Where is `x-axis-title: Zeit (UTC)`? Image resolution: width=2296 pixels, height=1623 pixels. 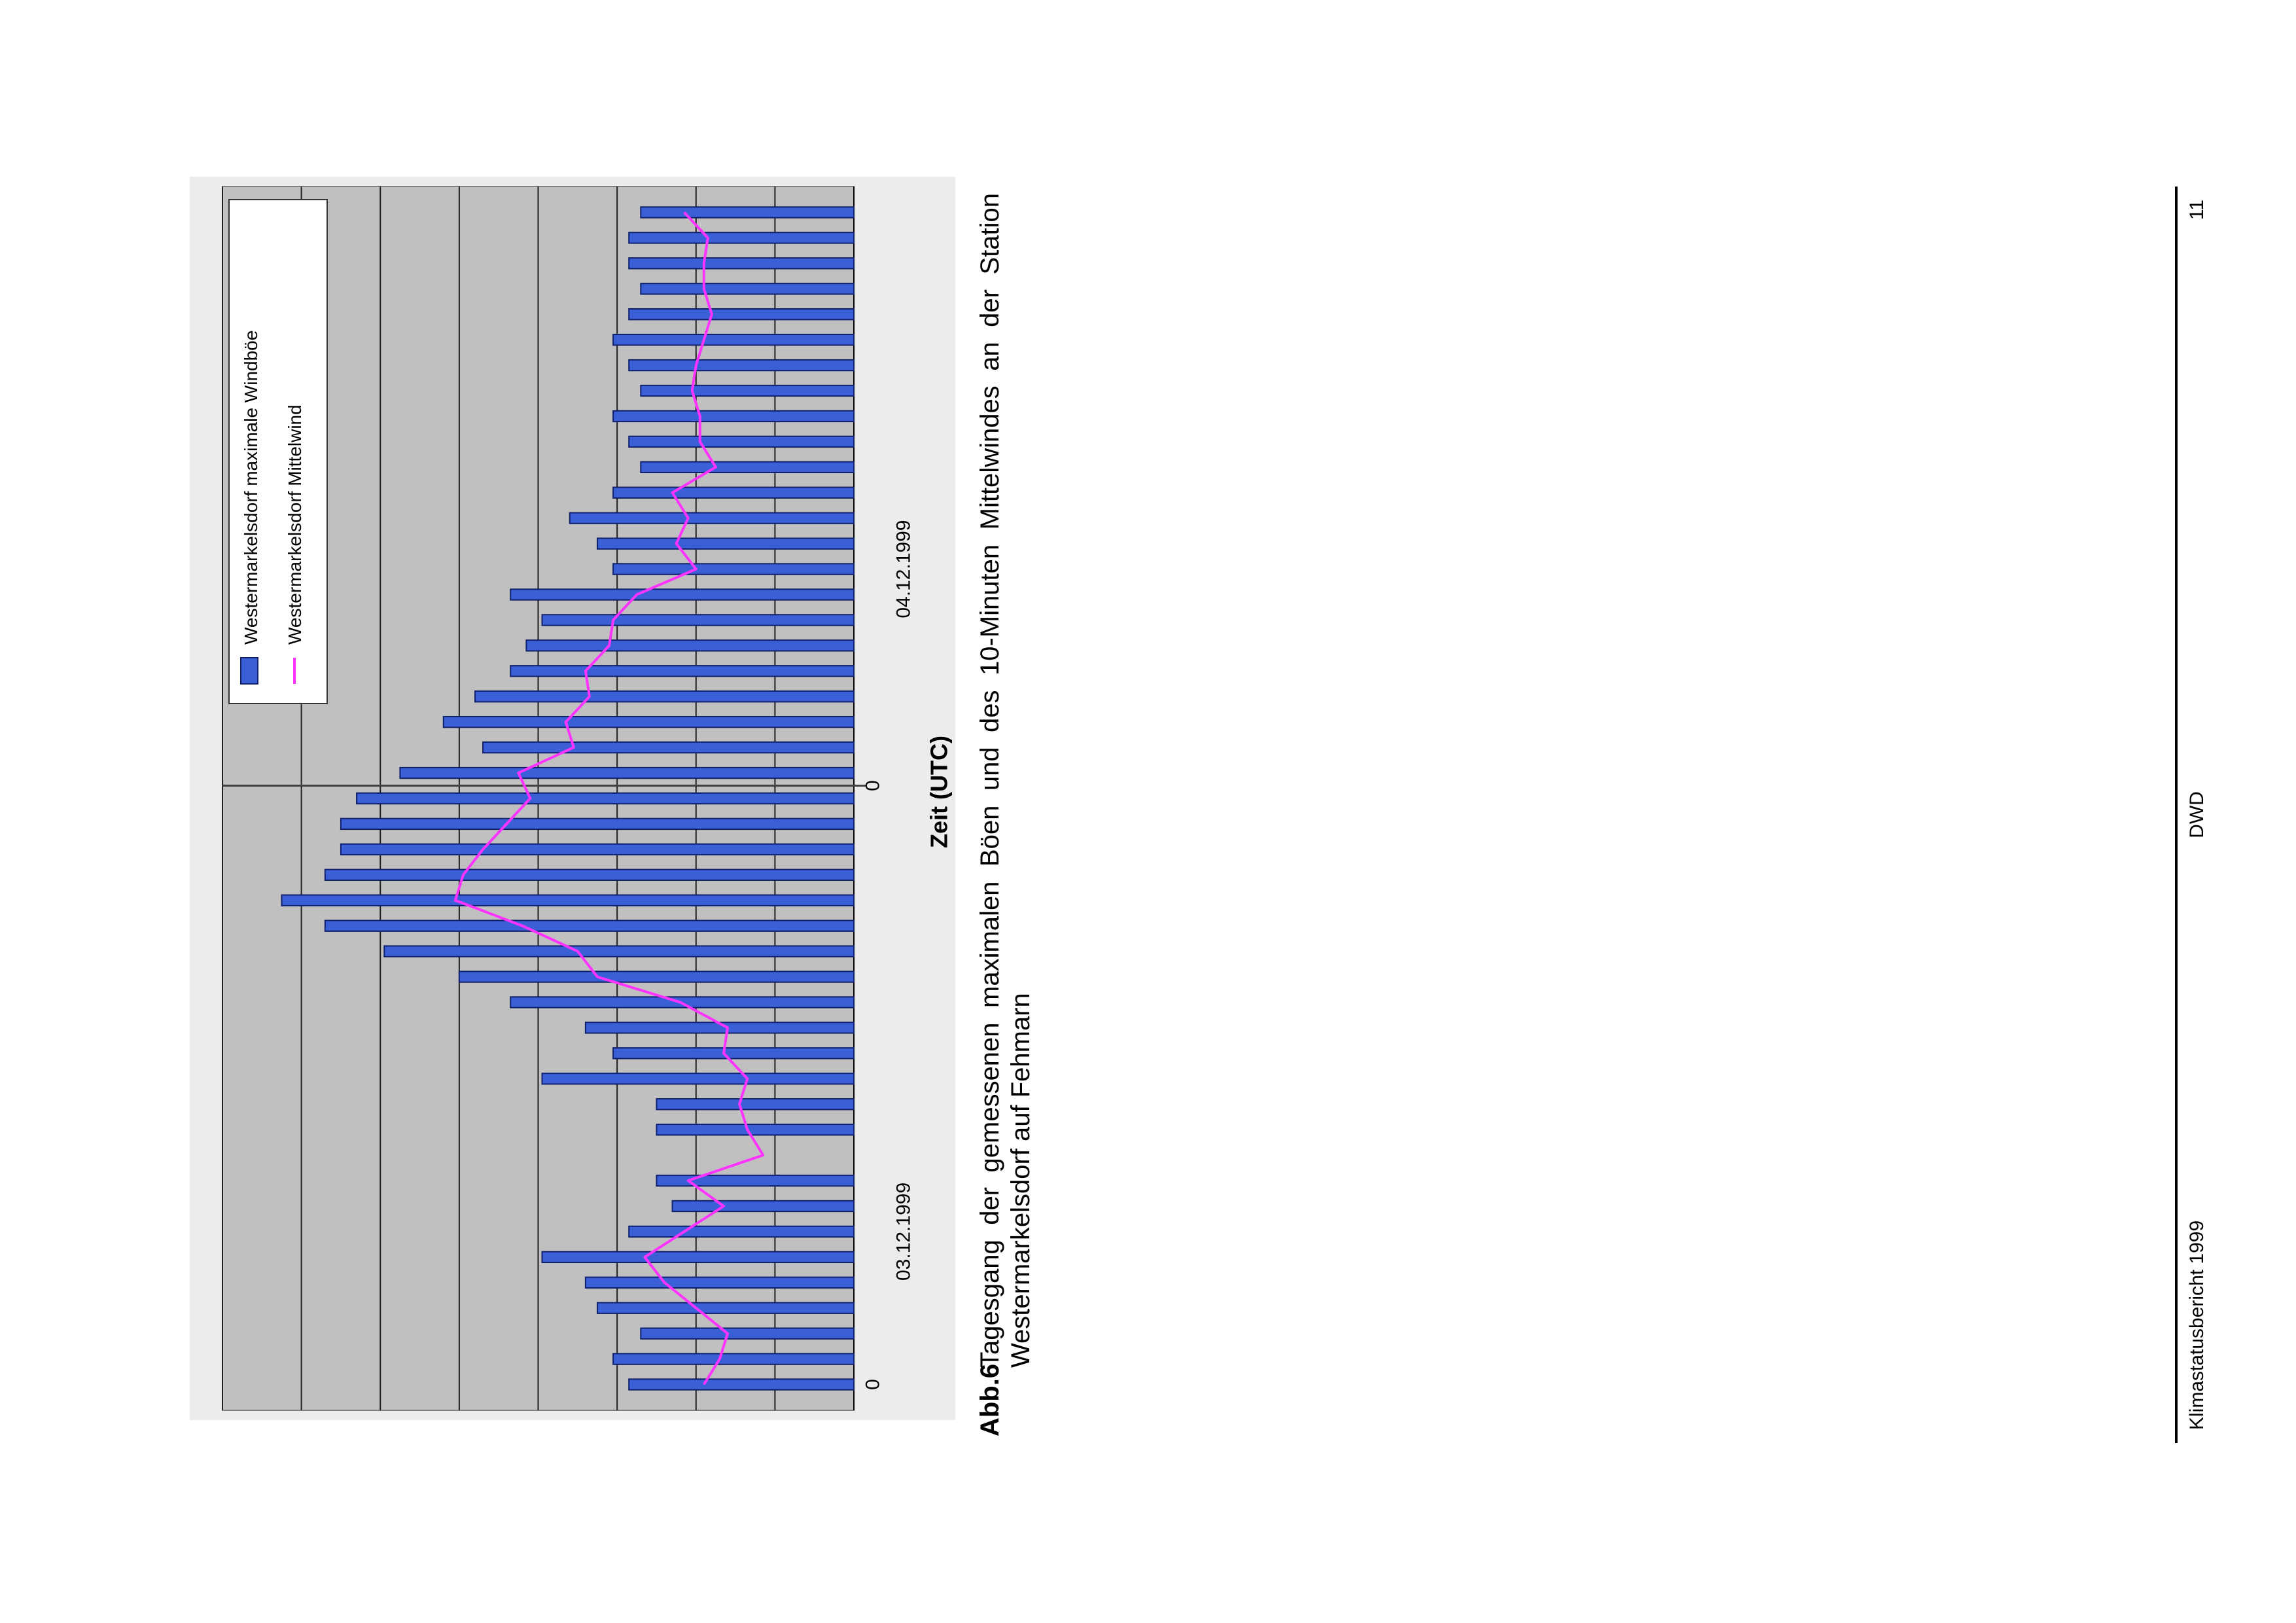 x-axis-title: Zeit (UTC) is located at coordinates (940, 792).